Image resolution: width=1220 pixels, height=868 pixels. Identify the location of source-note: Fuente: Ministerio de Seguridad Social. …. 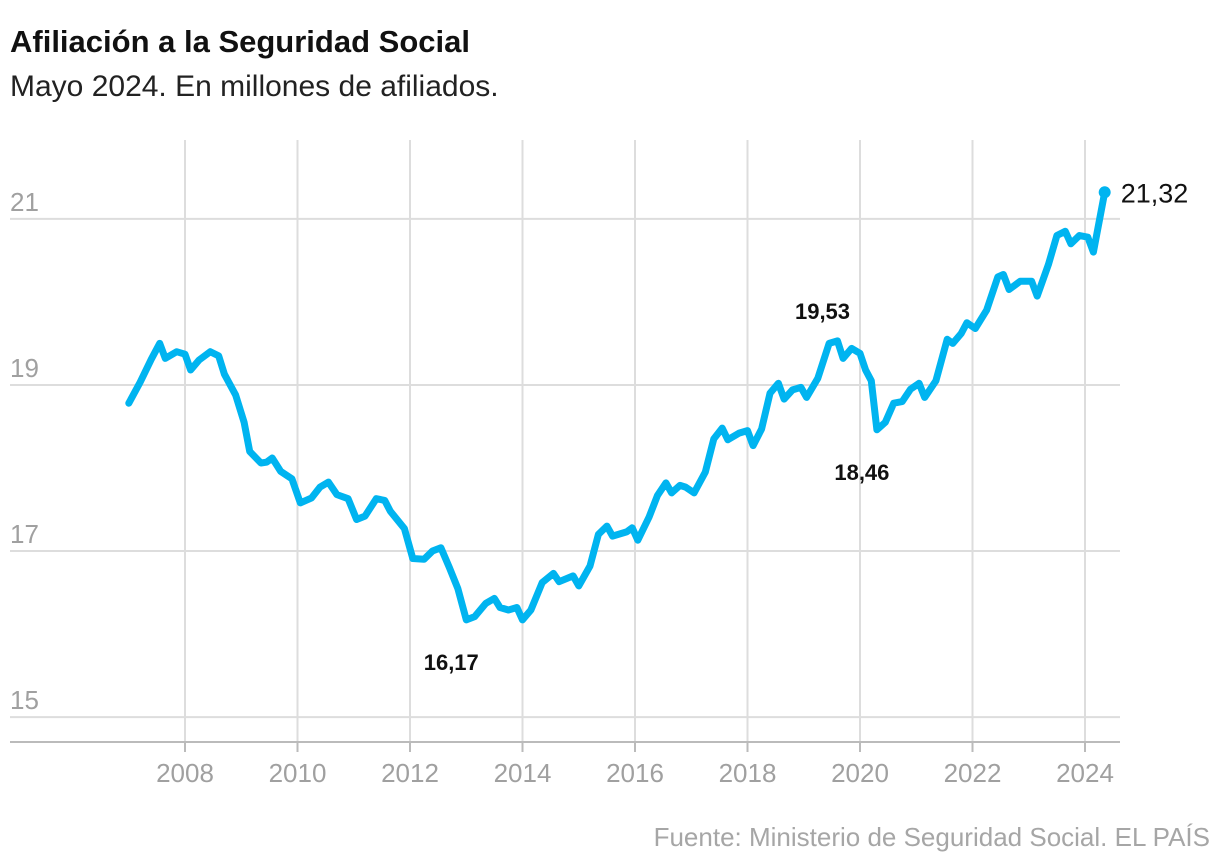
(931, 837).